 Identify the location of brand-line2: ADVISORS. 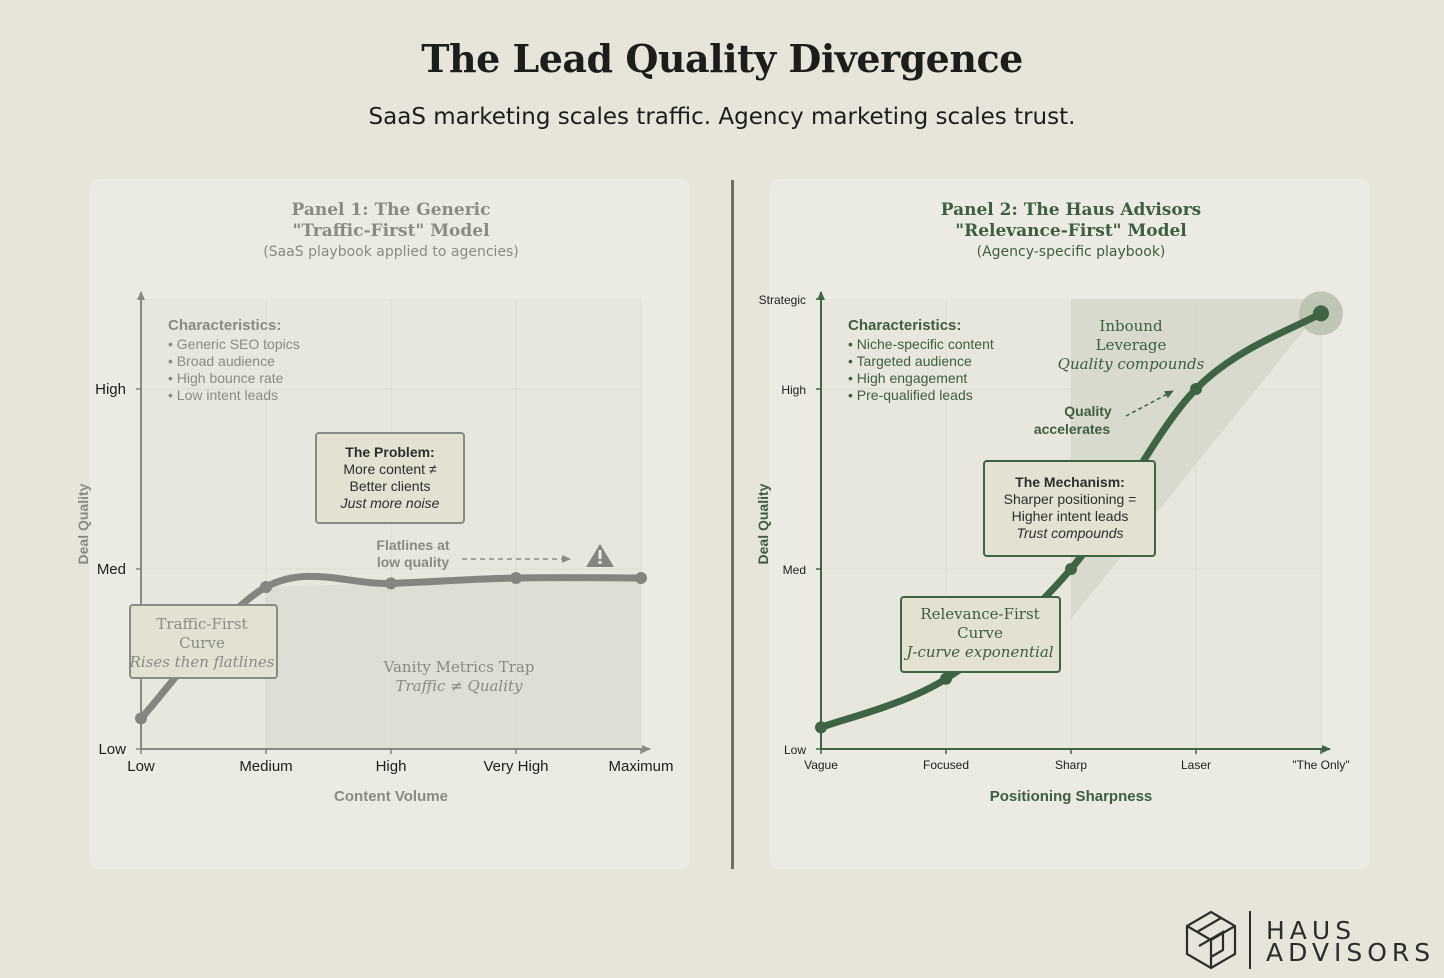
(1351, 952).